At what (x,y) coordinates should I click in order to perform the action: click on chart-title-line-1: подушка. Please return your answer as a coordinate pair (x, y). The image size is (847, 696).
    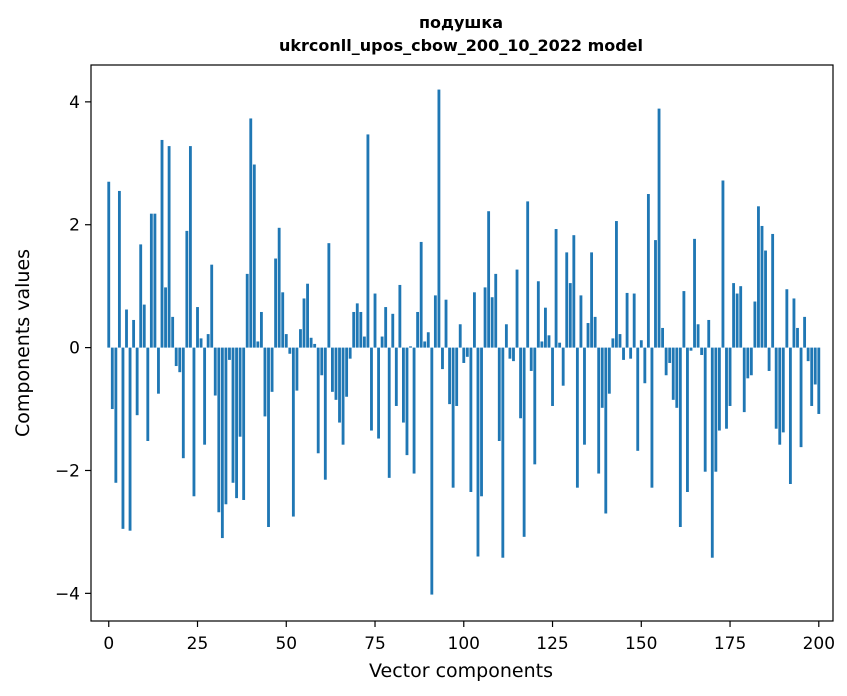
    Looking at the image, I should click on (461, 22).